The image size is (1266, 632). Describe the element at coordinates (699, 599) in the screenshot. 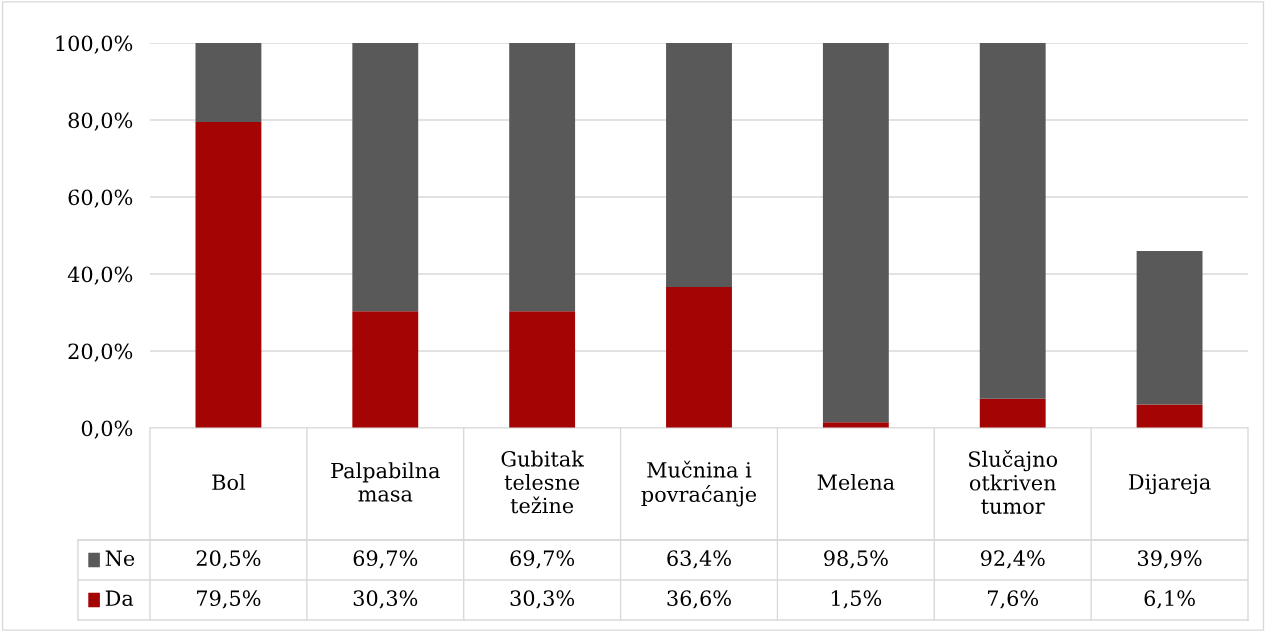

I see `data-label: 36,6%` at that location.